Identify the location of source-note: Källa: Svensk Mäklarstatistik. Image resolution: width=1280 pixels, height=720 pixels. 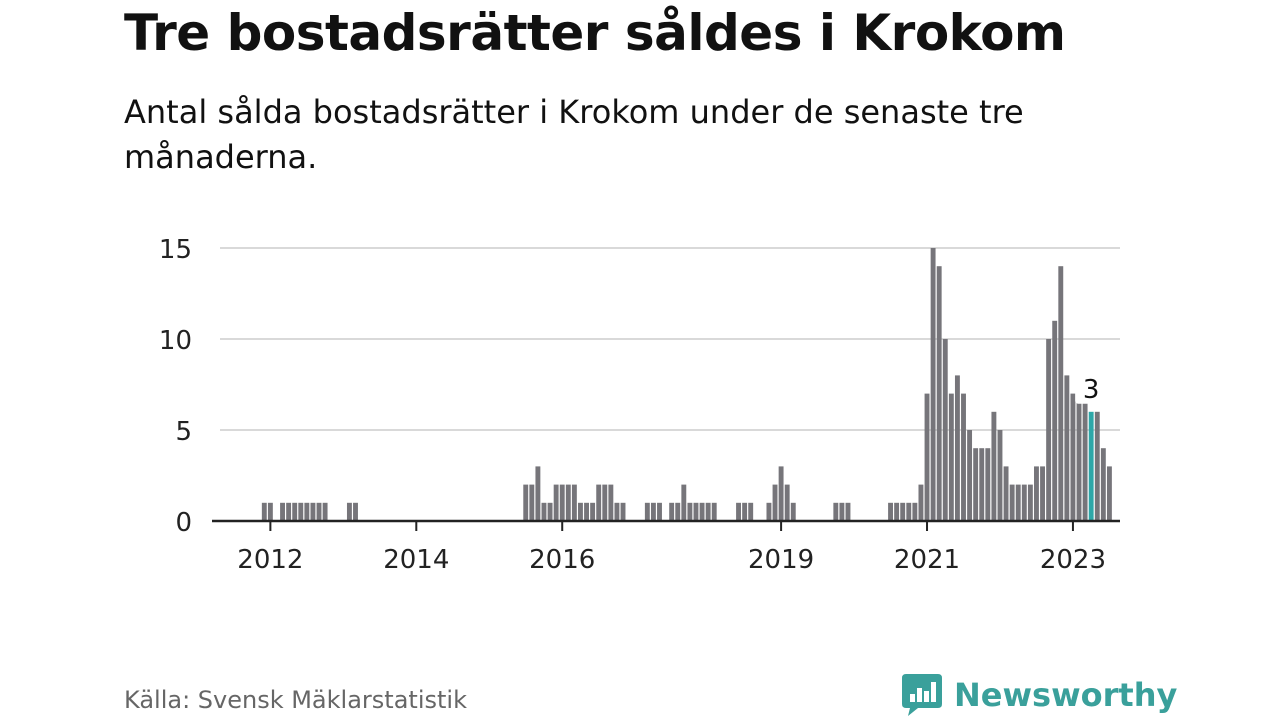
(295, 700).